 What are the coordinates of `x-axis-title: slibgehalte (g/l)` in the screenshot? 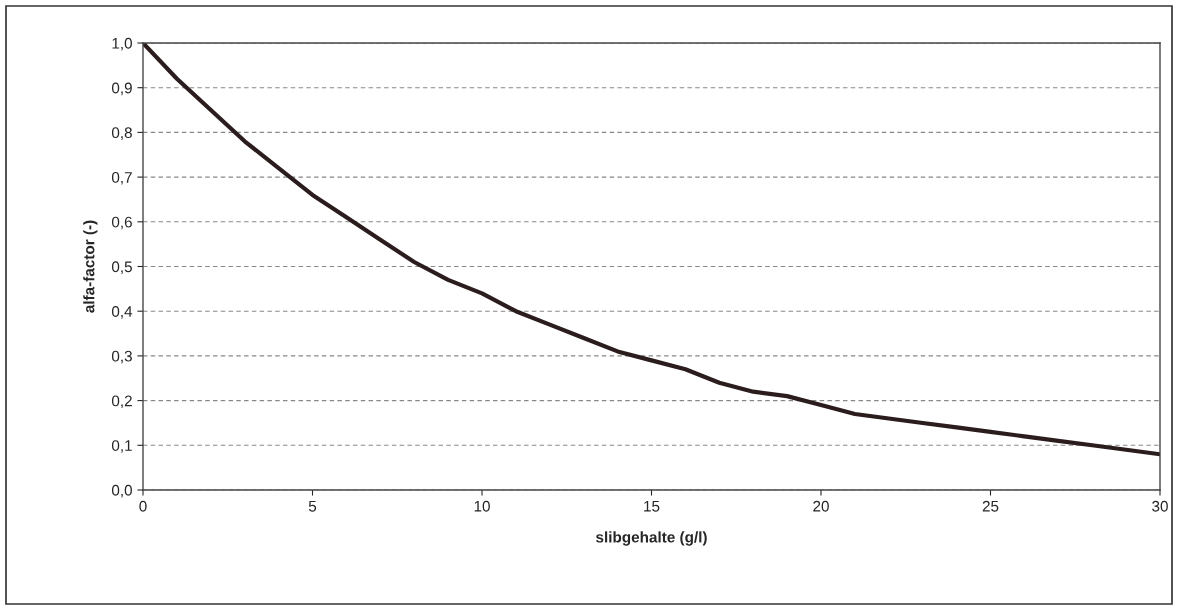 It's located at (651, 538).